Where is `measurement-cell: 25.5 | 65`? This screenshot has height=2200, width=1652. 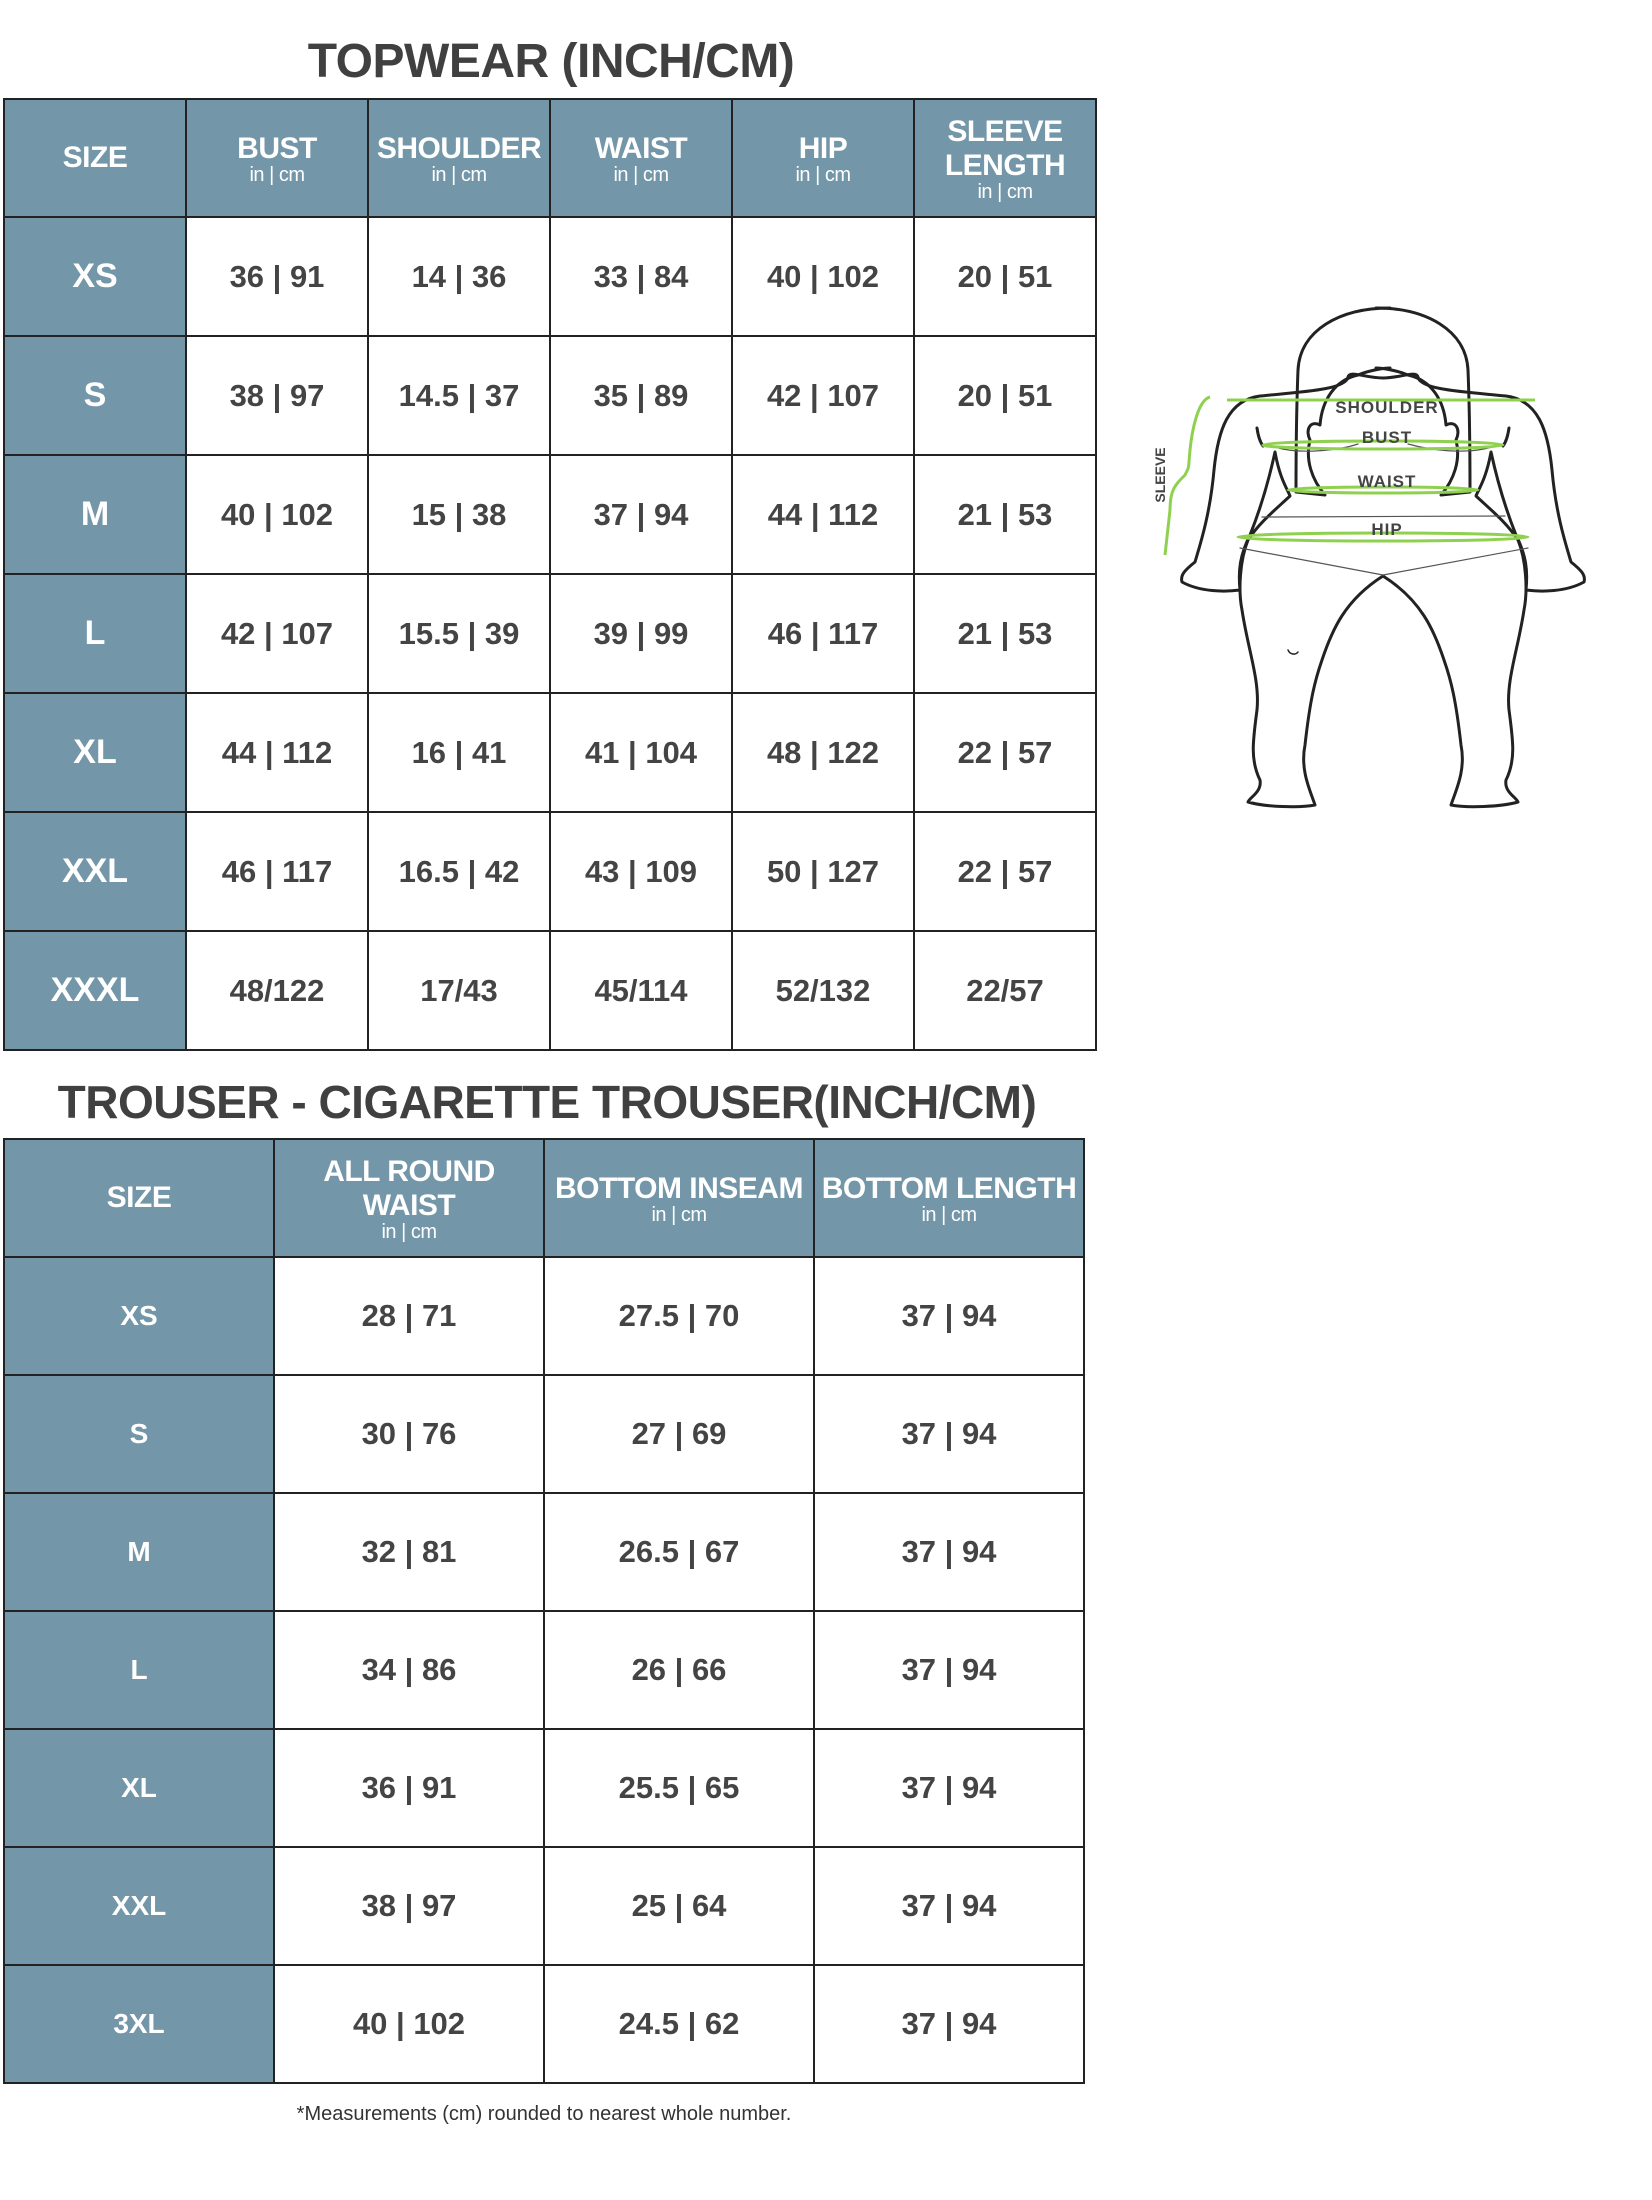 measurement-cell: 25.5 | 65 is located at coordinates (679, 1788).